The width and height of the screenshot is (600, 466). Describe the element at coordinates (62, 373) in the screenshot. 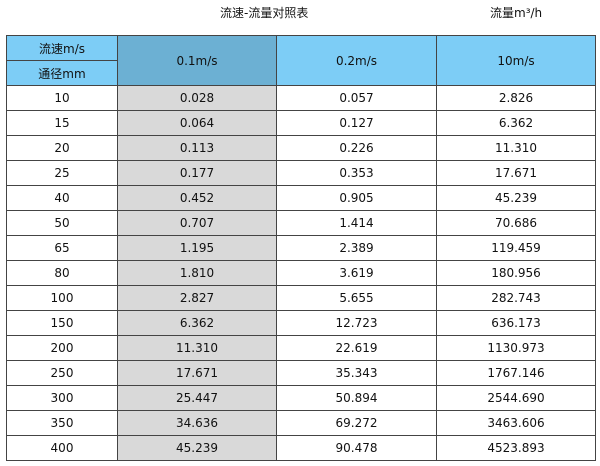

I see `diameter-cell: 250` at that location.